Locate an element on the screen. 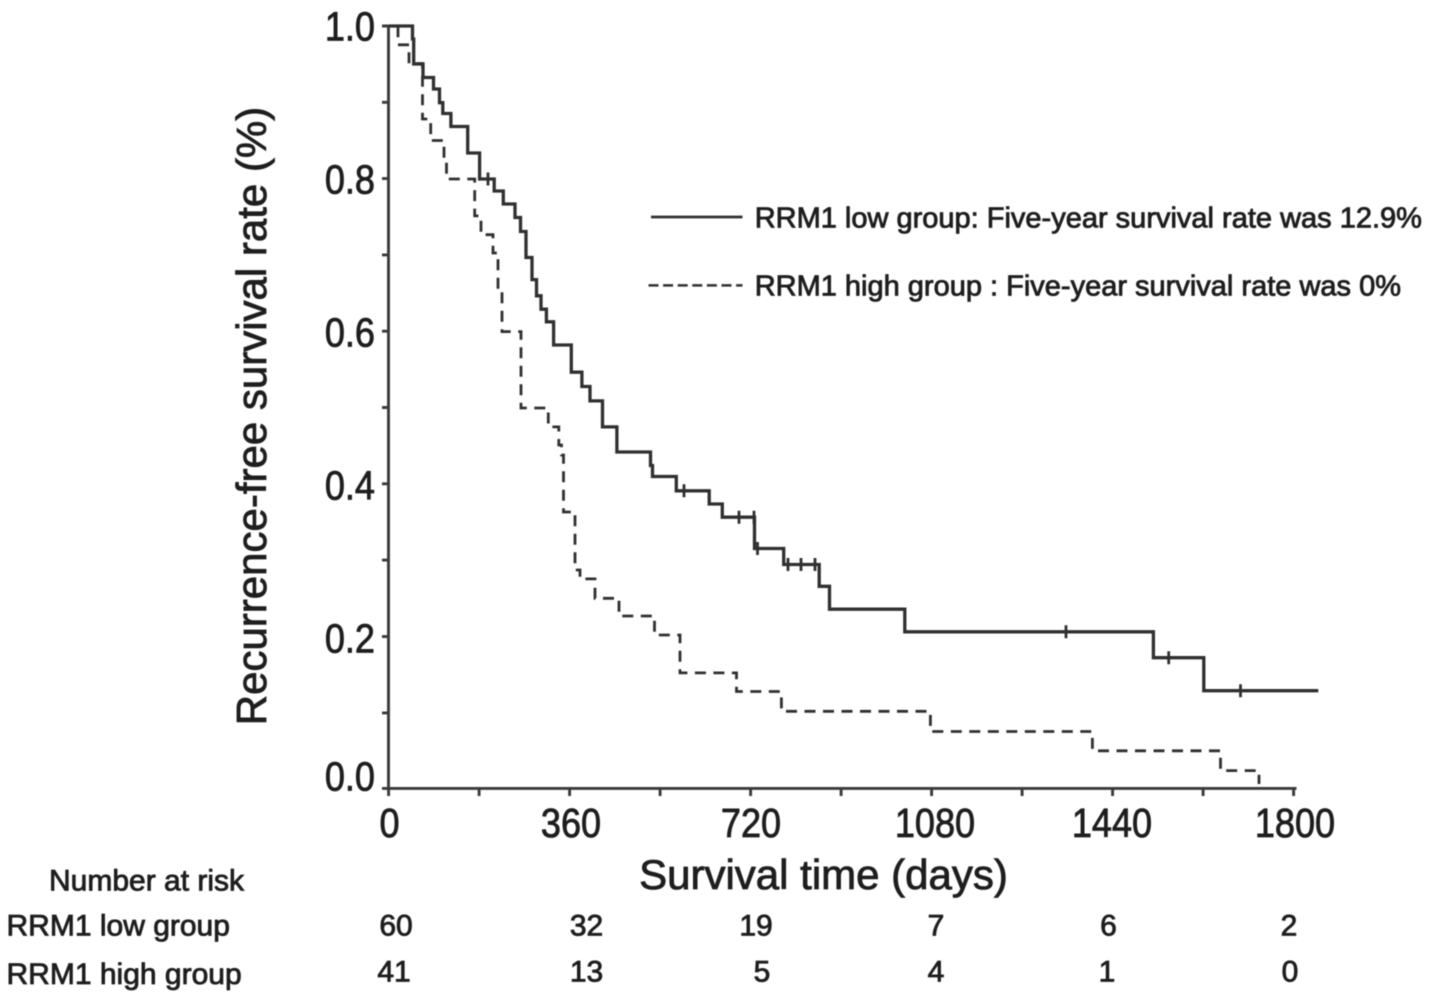 This screenshot has height=1003, width=1441. svg-text: 60 is located at coordinates (395, 926).